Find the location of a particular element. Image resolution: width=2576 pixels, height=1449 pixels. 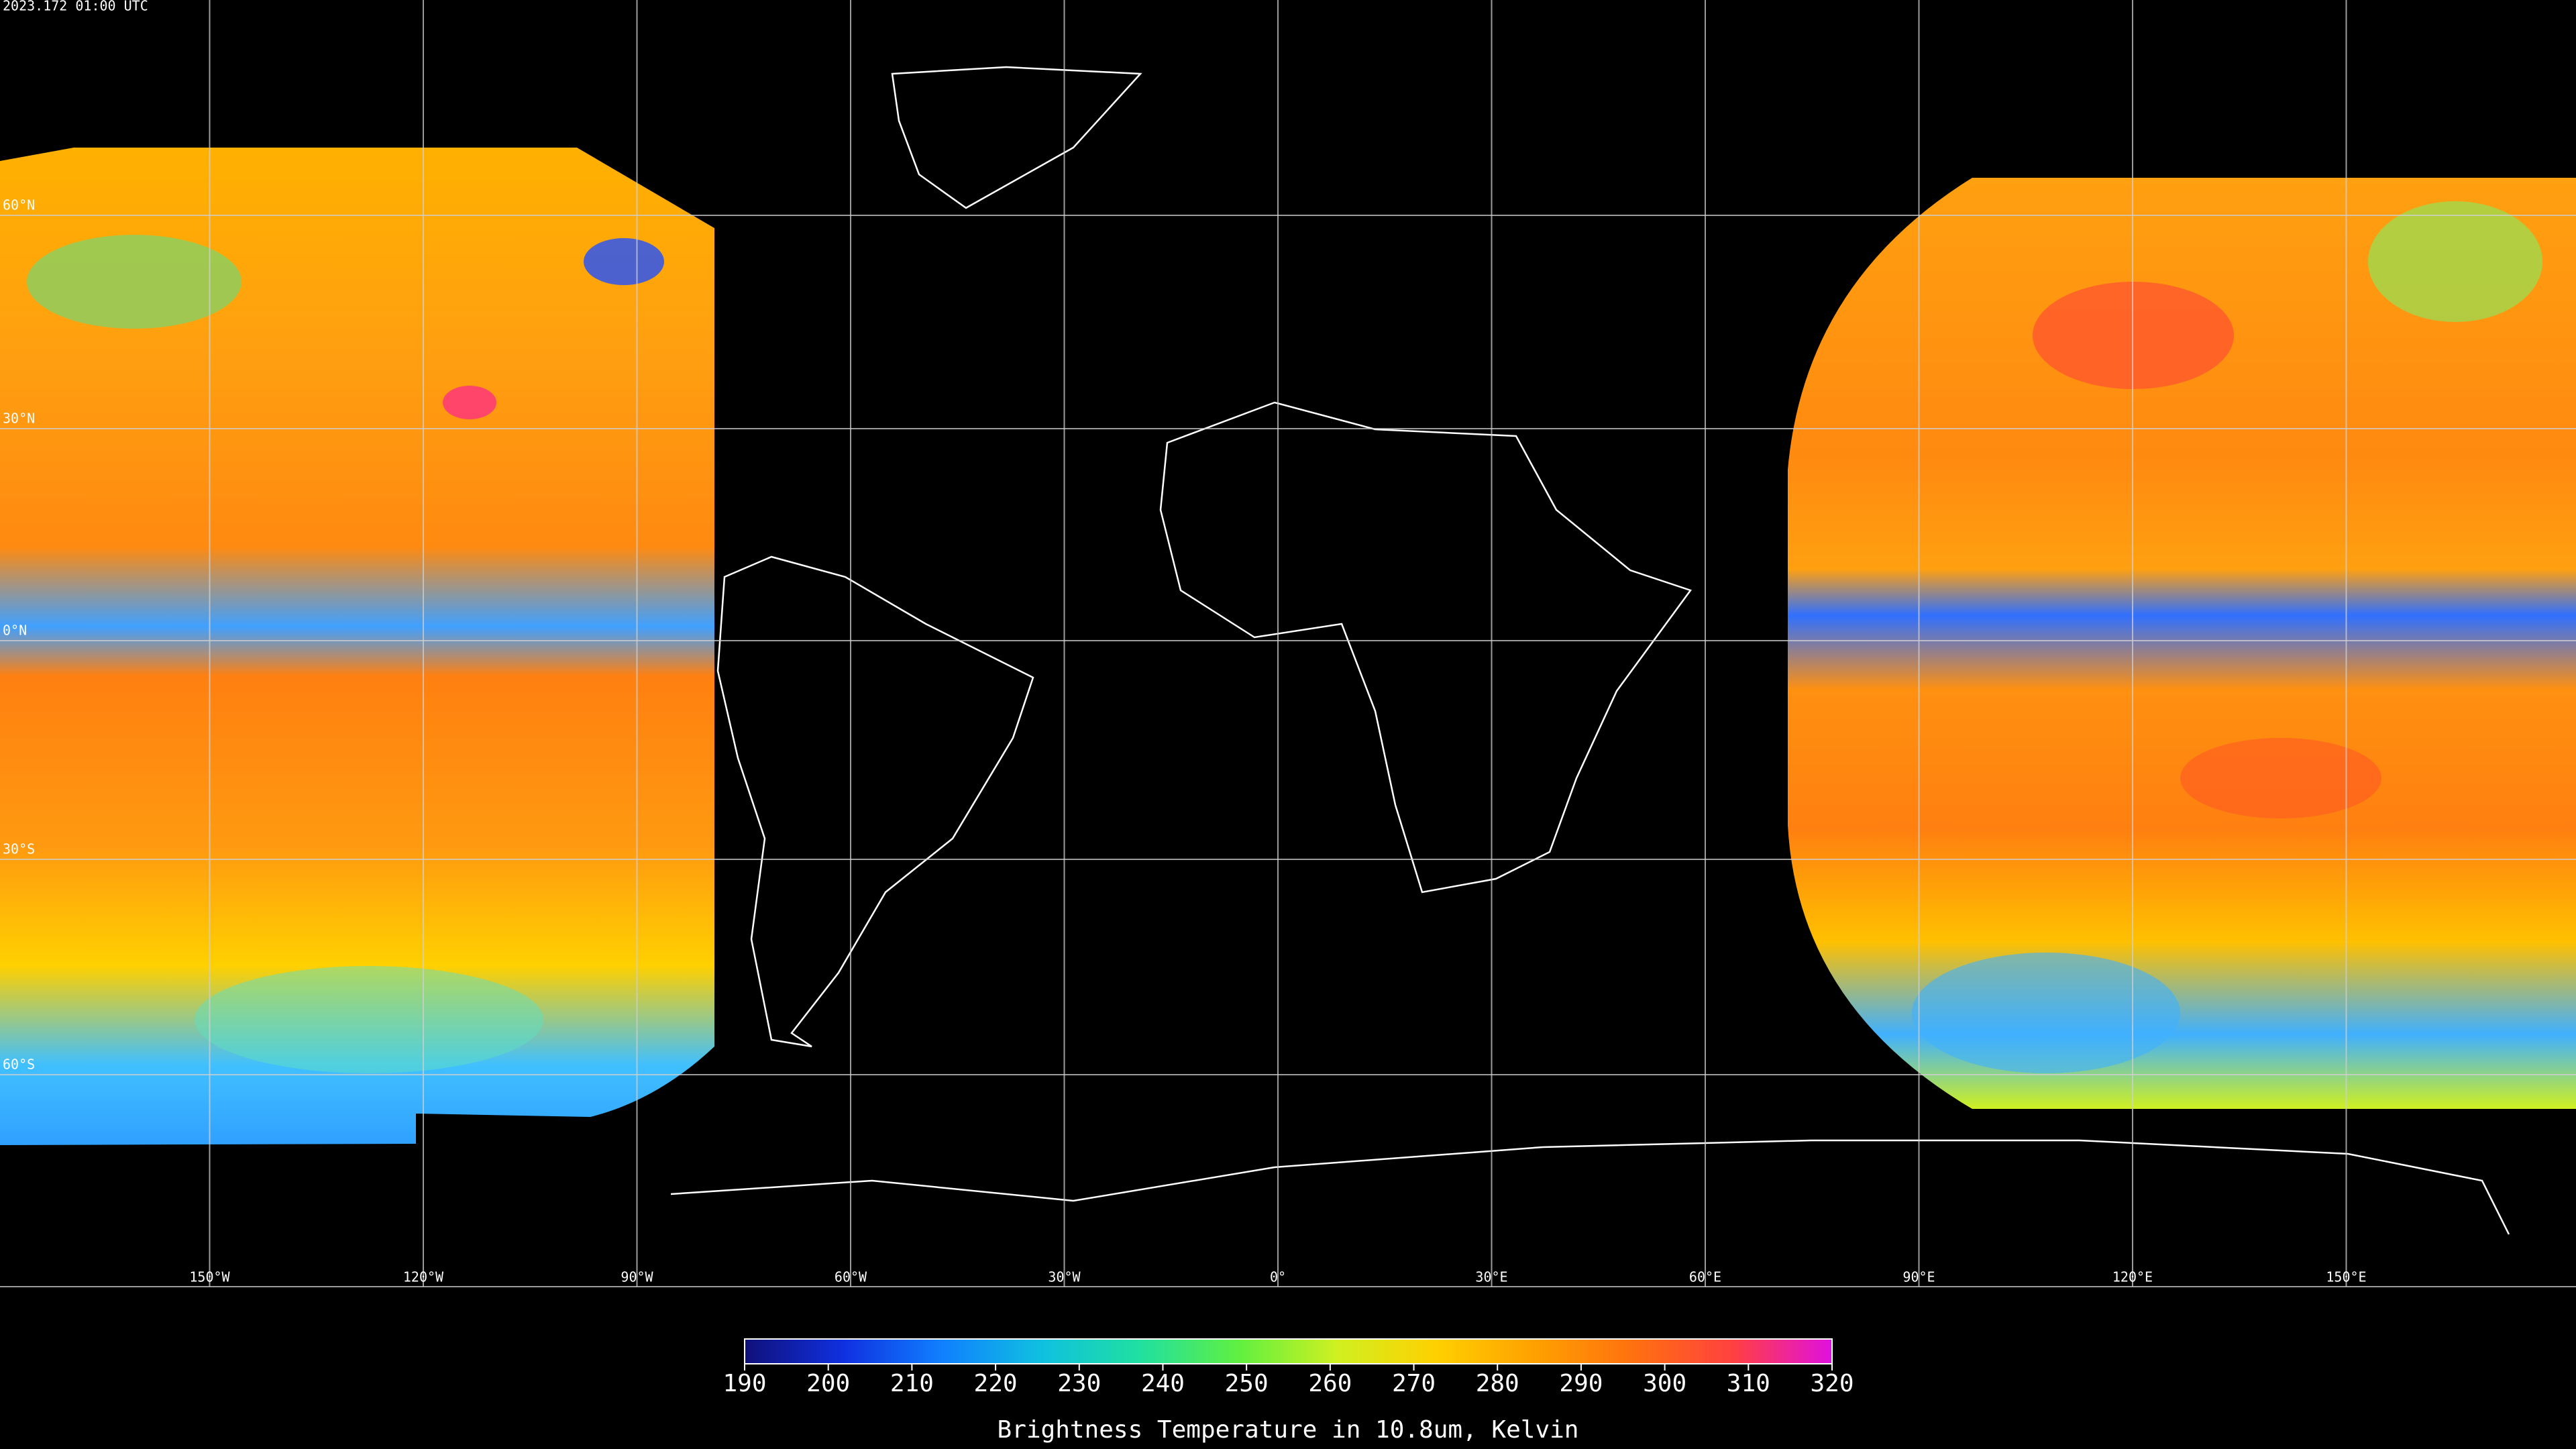

lat-label: 30°S is located at coordinates (19, 849).